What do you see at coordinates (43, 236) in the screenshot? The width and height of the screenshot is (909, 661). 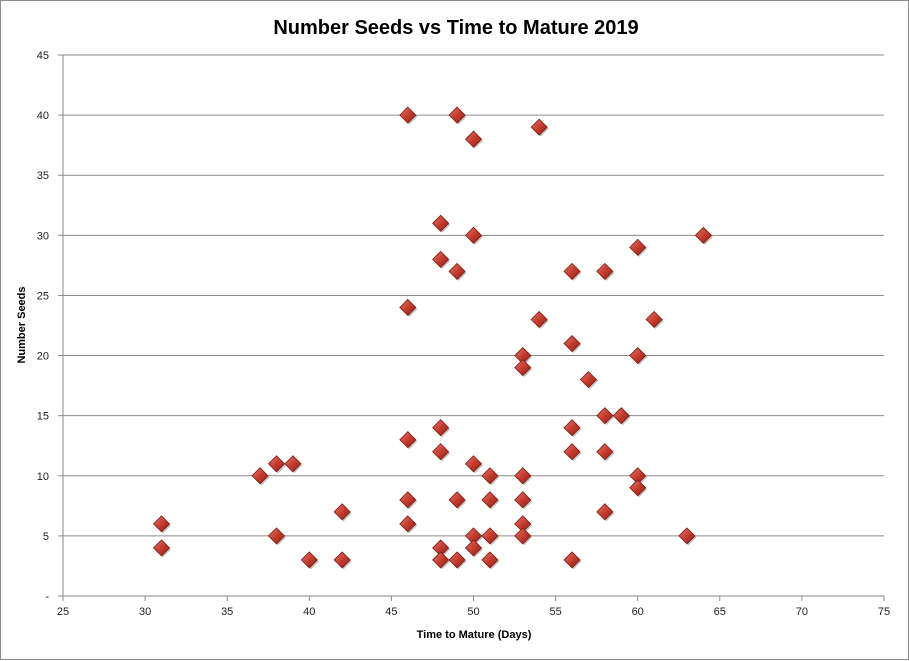 I see `y-tick-label: 30` at bounding box center [43, 236].